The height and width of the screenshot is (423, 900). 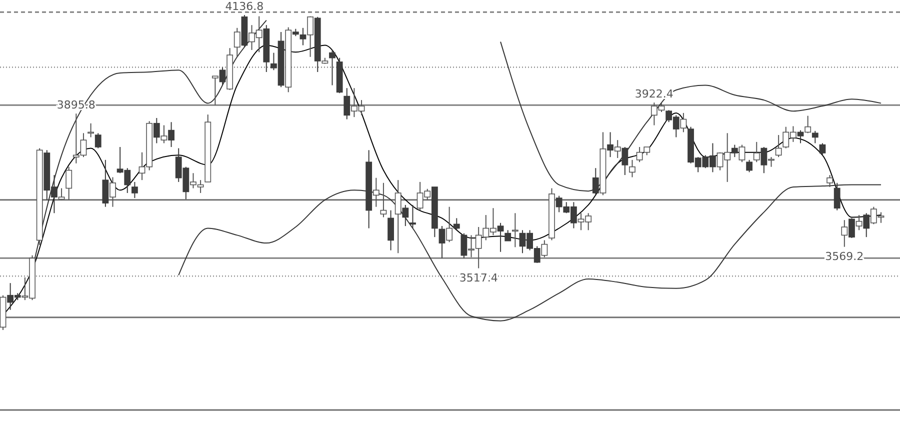 I want to click on annotation: 3517.4, so click(x=478, y=277).